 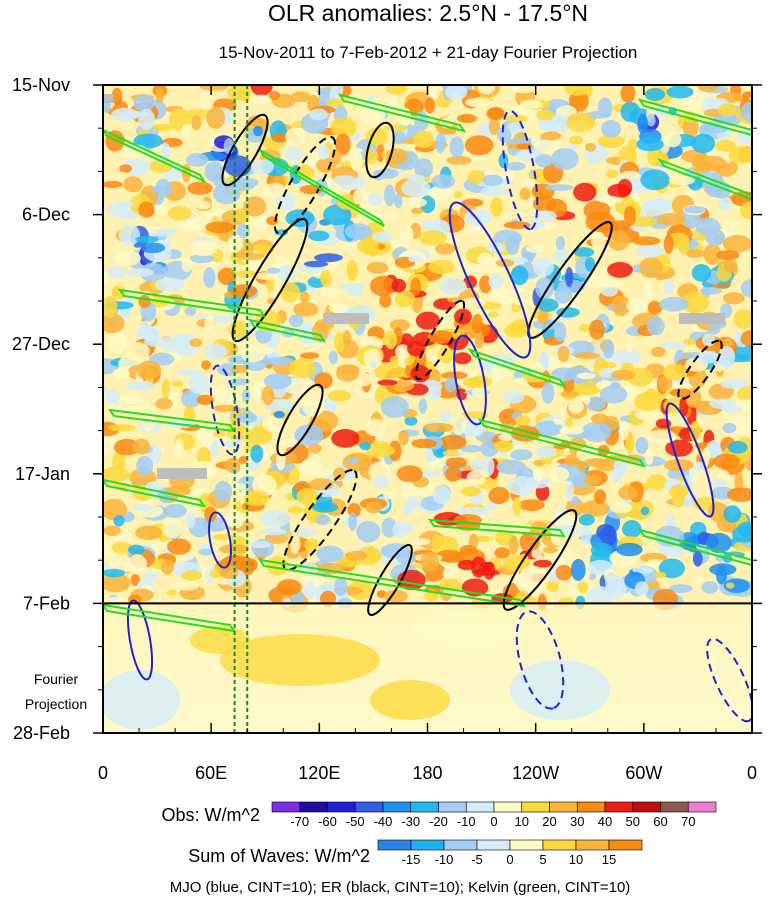 I want to click on obs-legend-label: Obs: W/m^2, so click(x=211, y=815).